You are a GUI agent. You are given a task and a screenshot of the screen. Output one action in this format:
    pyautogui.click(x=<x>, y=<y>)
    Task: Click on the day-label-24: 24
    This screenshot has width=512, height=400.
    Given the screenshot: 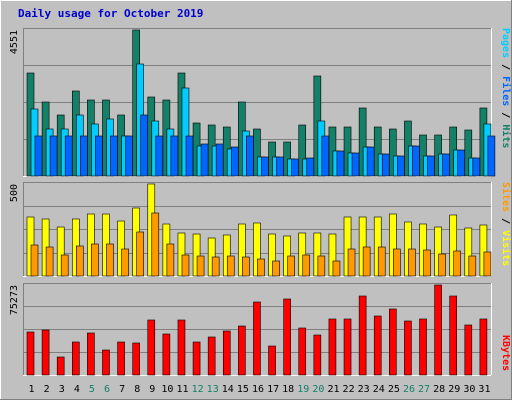 What is the action you would take?
    pyautogui.click(x=379, y=389)
    